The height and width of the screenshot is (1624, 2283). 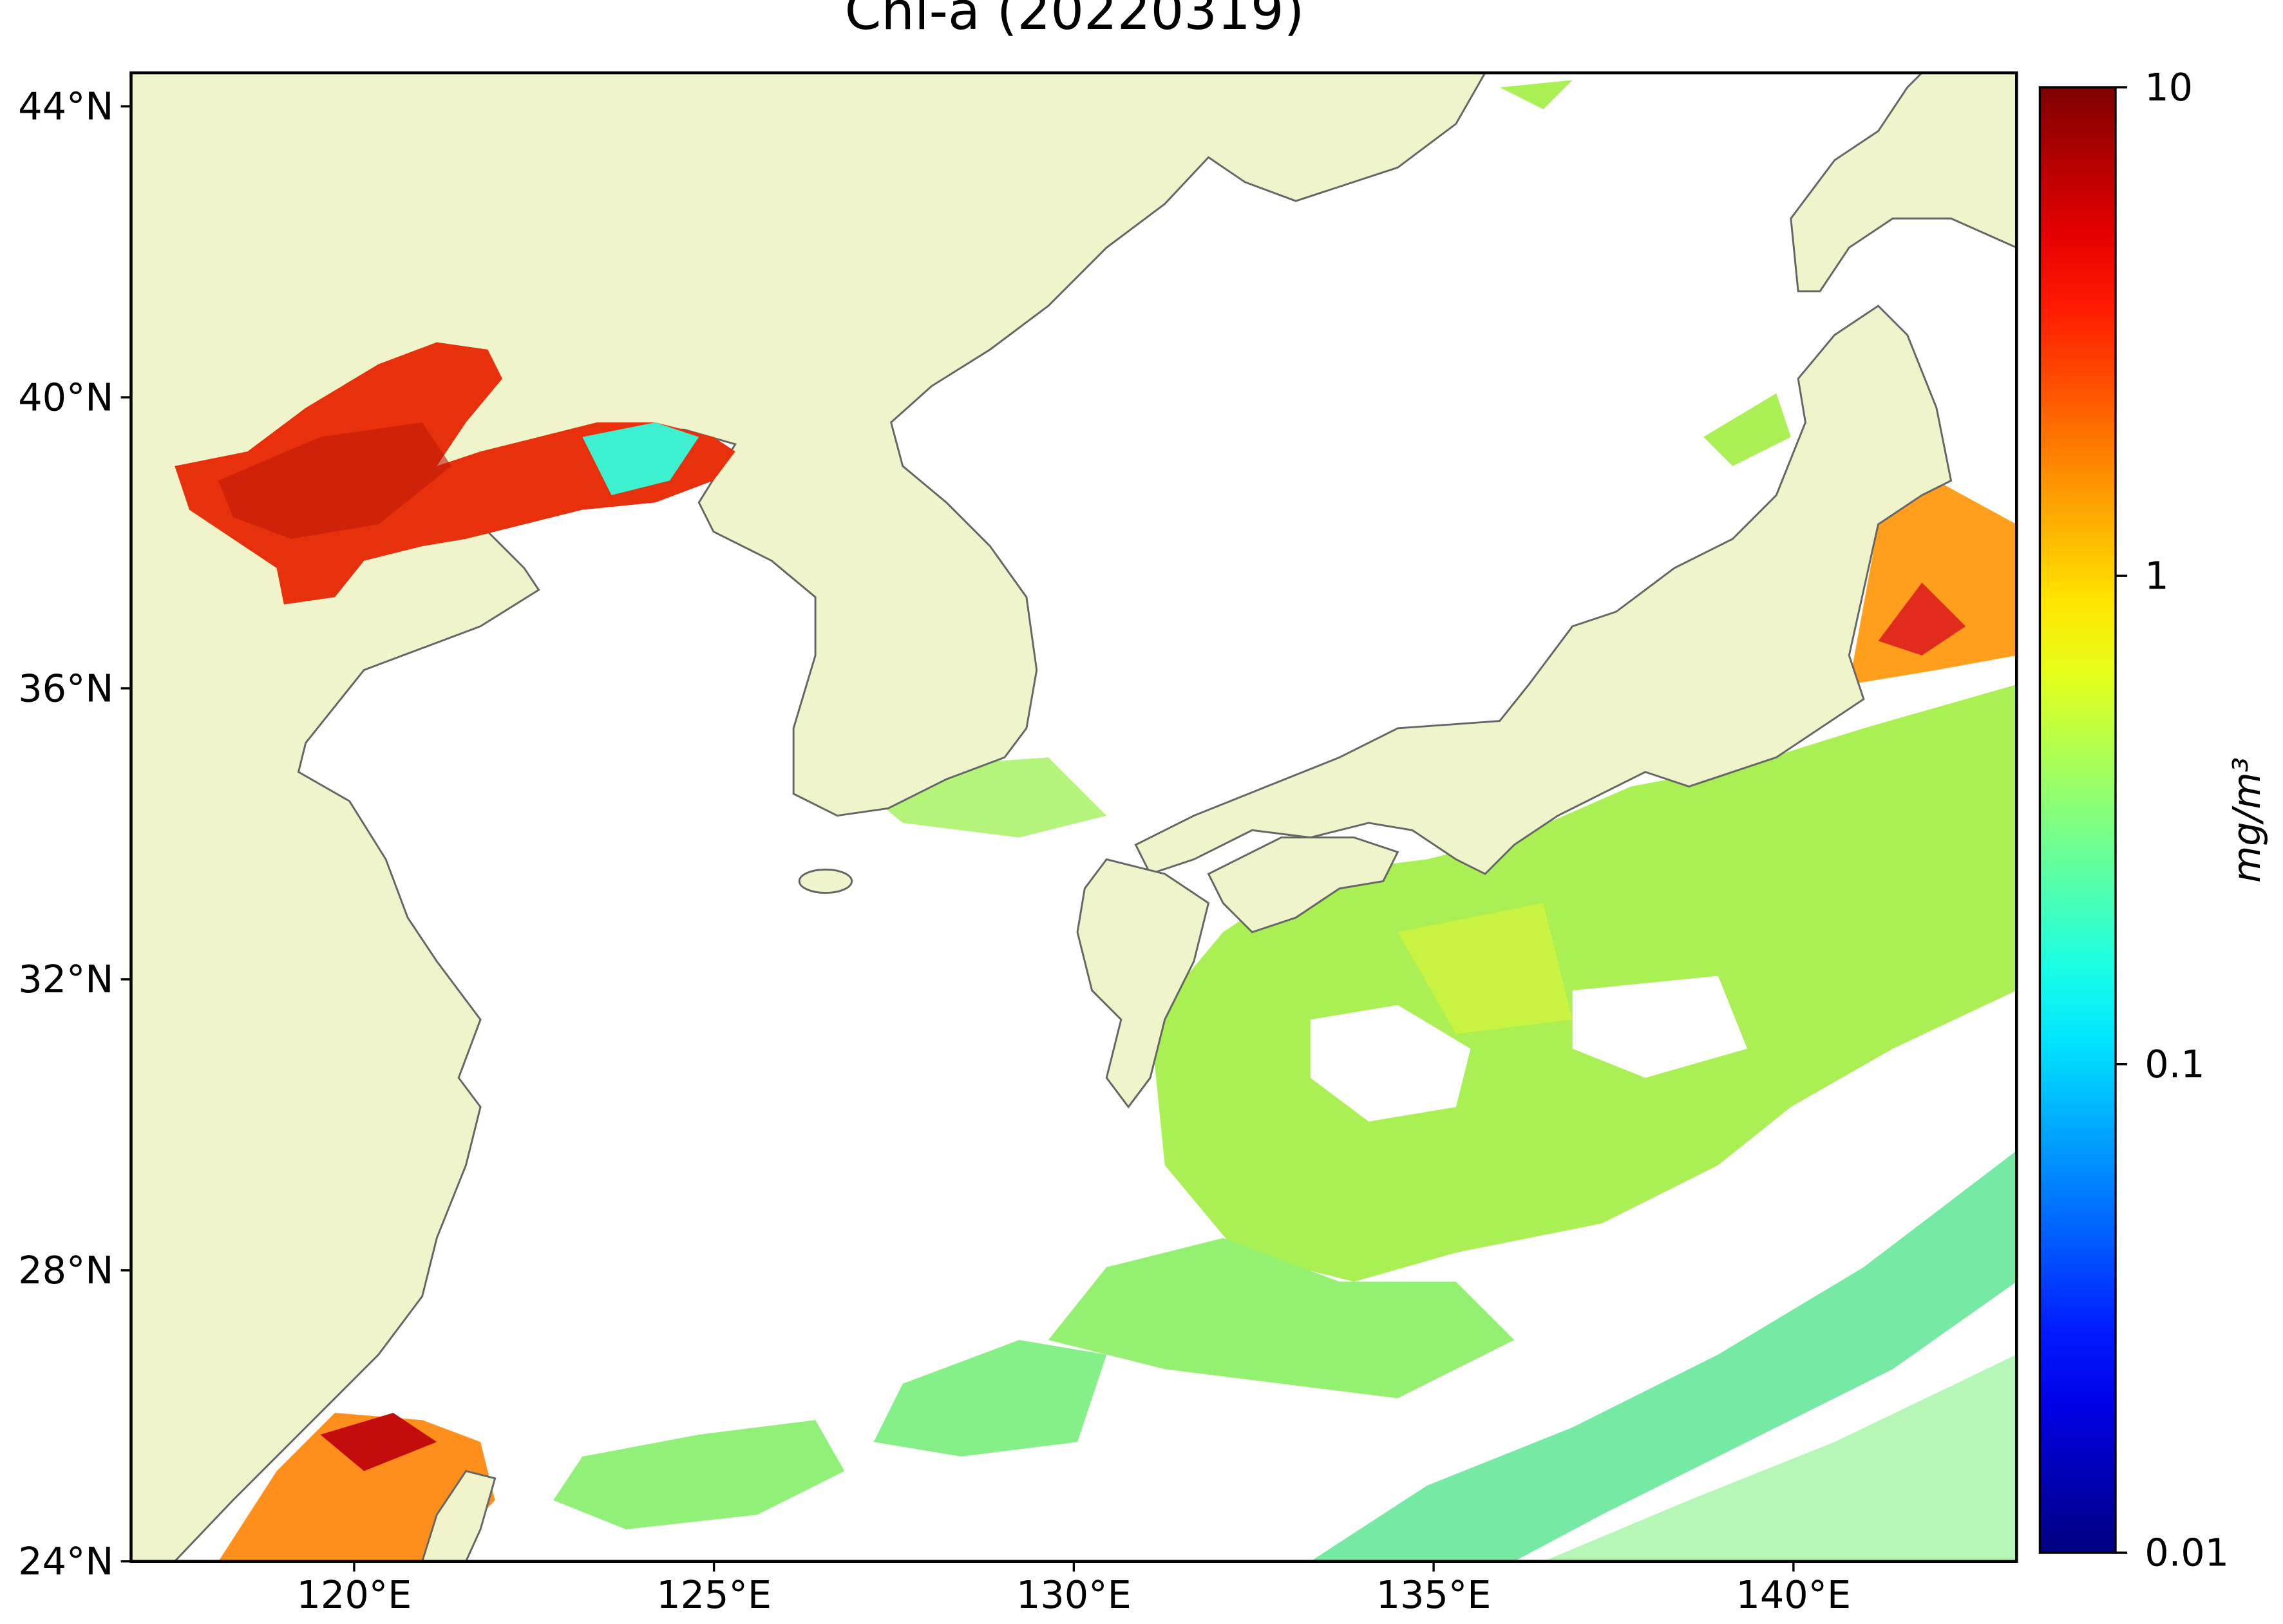 I want to click on colorbar, so click(x=2077, y=820).